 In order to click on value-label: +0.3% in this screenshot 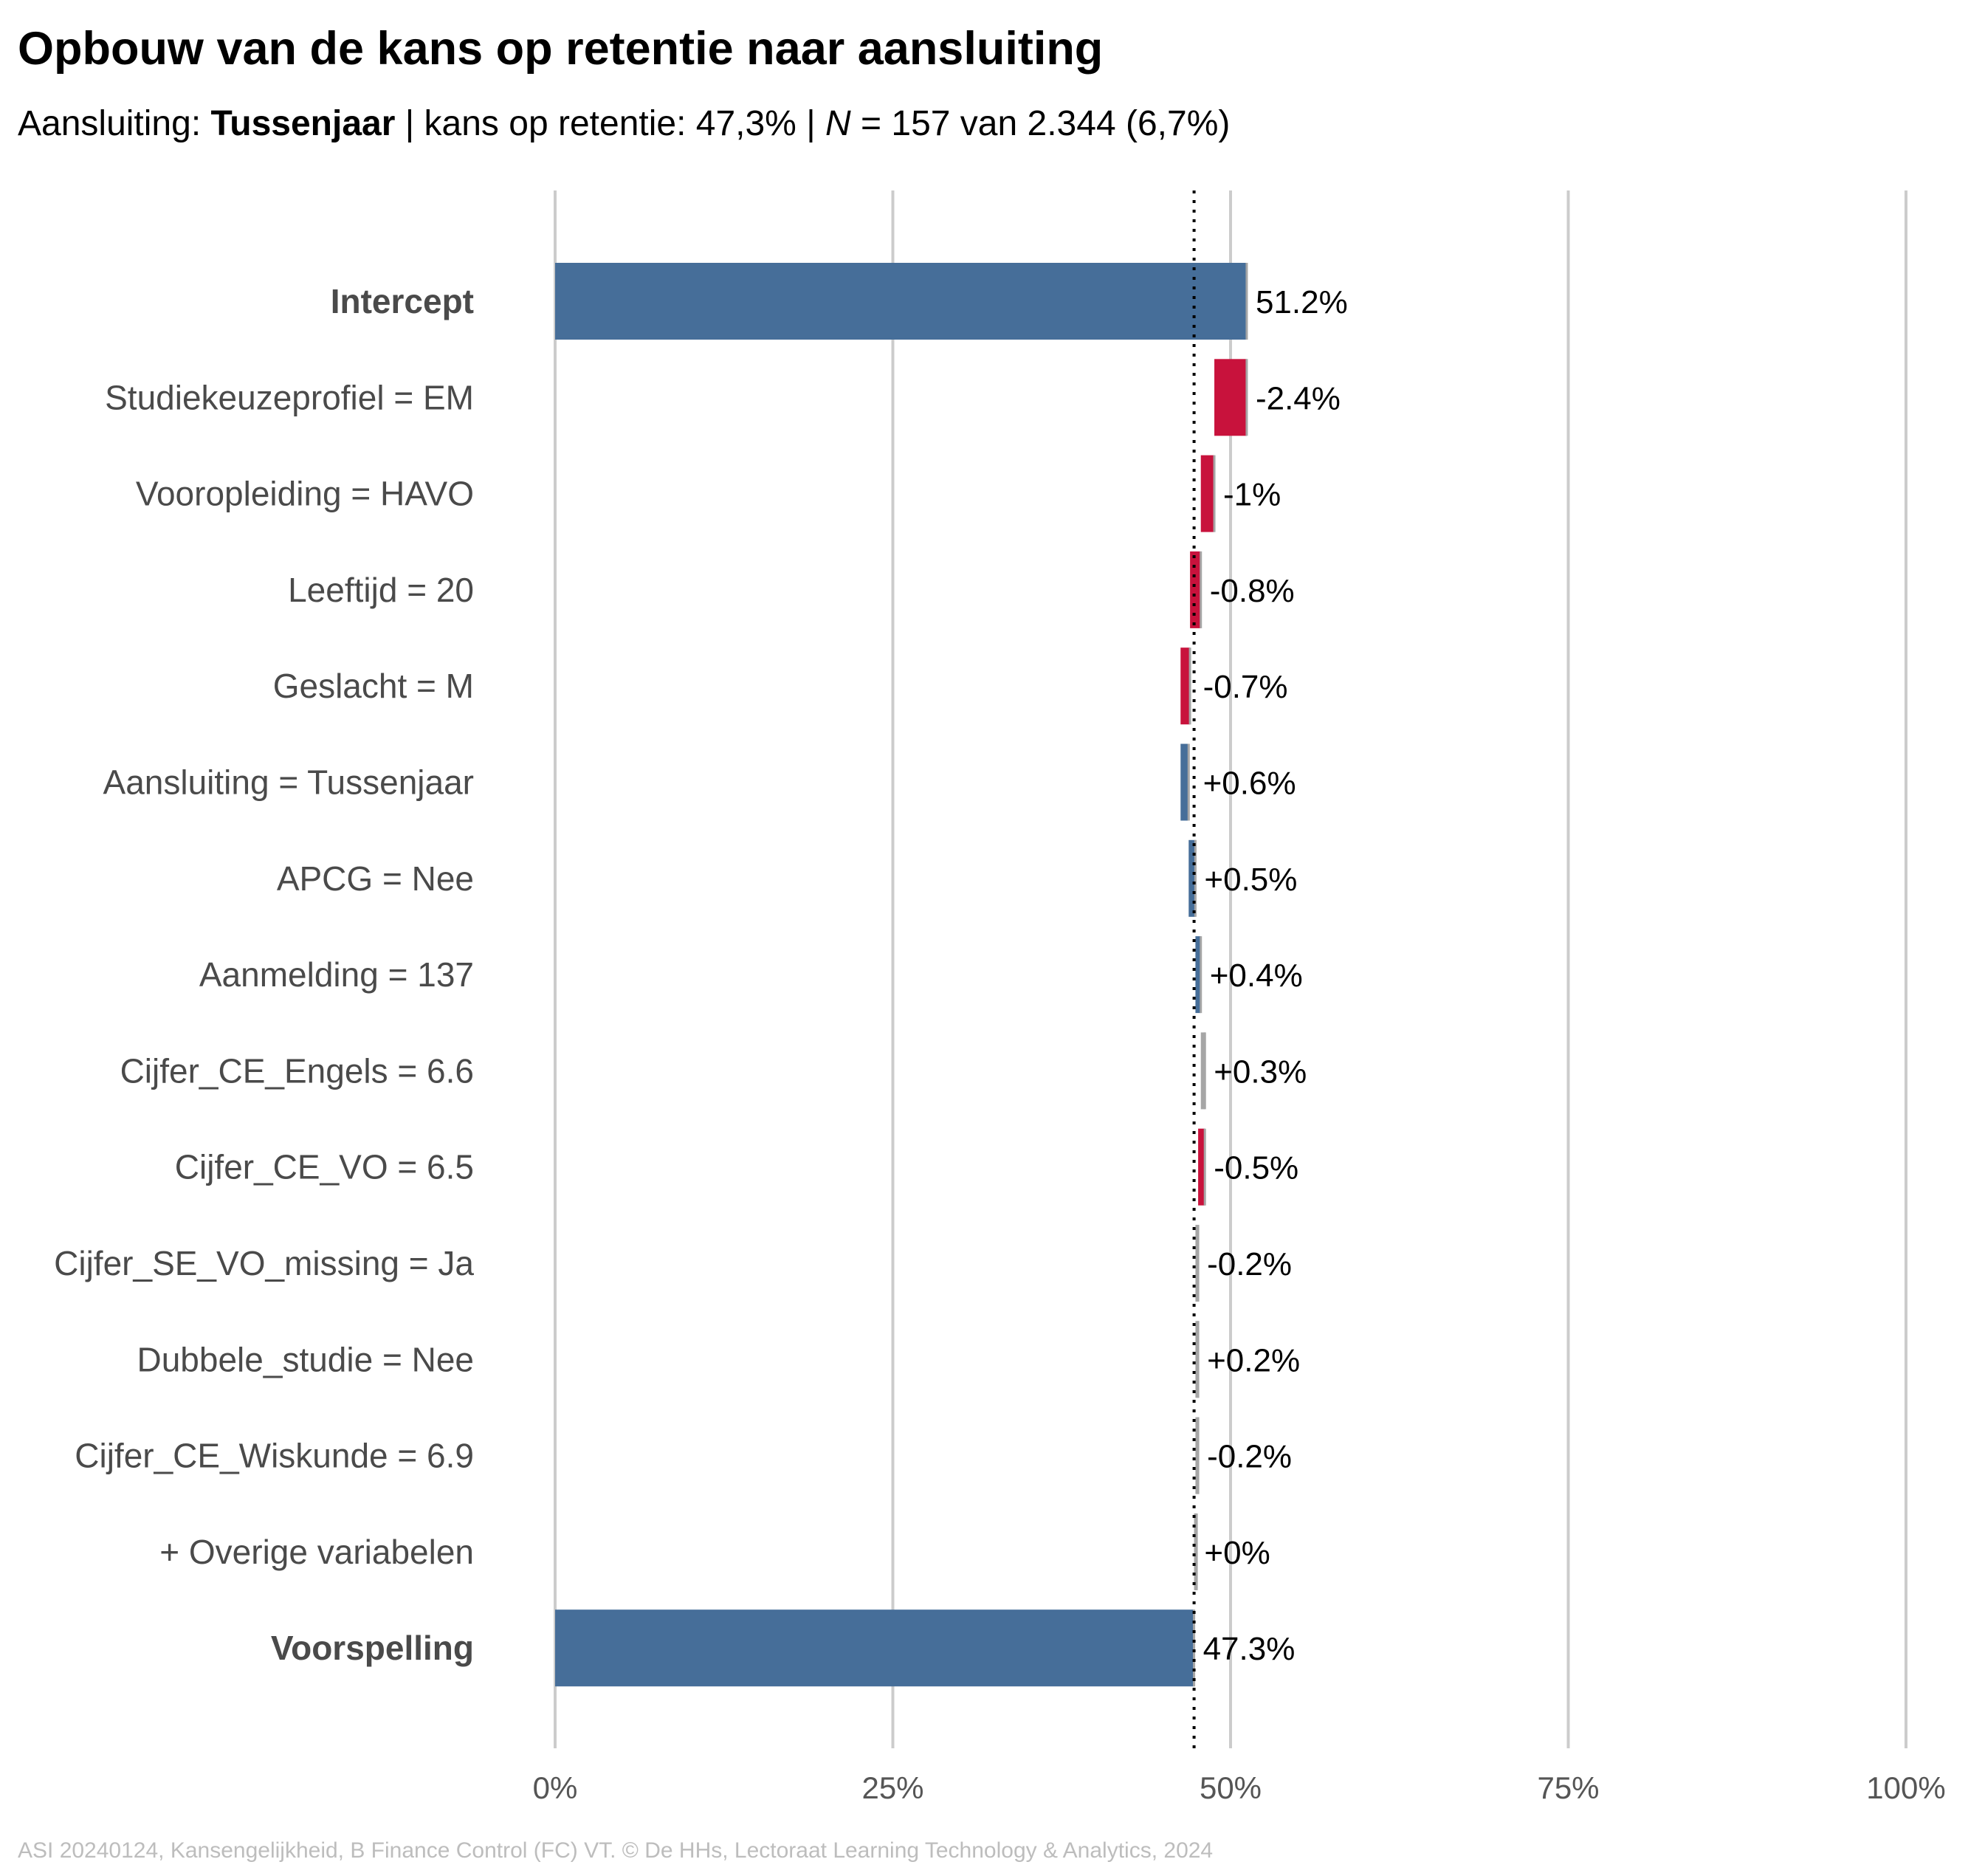, I will do `click(1261, 1072)`.